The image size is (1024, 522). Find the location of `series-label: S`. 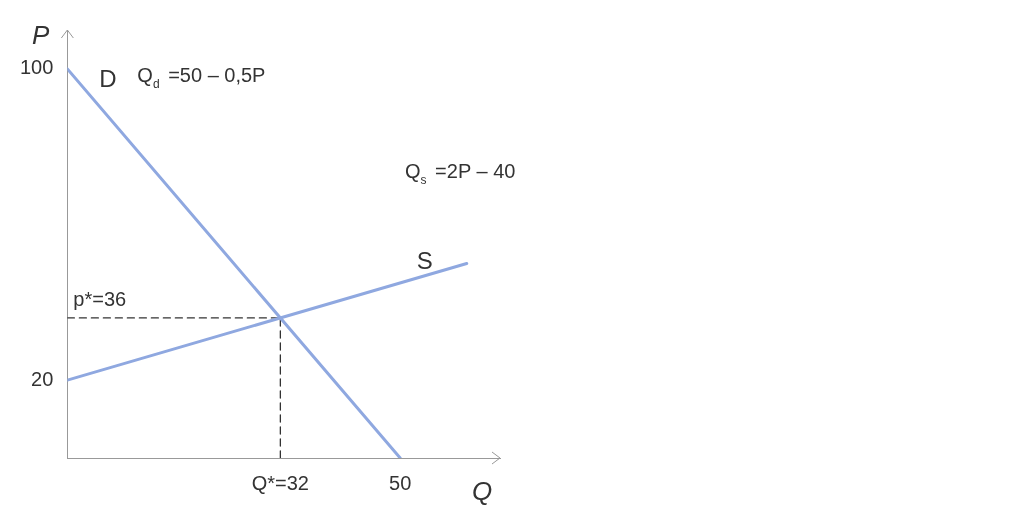

series-label: S is located at coordinates (424, 261).